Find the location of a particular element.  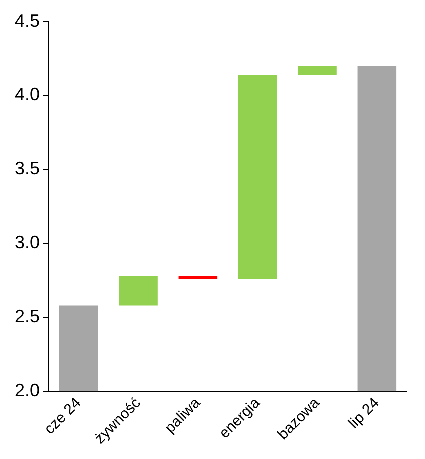

y-tick-label: 4.5 is located at coordinates (27, 20).